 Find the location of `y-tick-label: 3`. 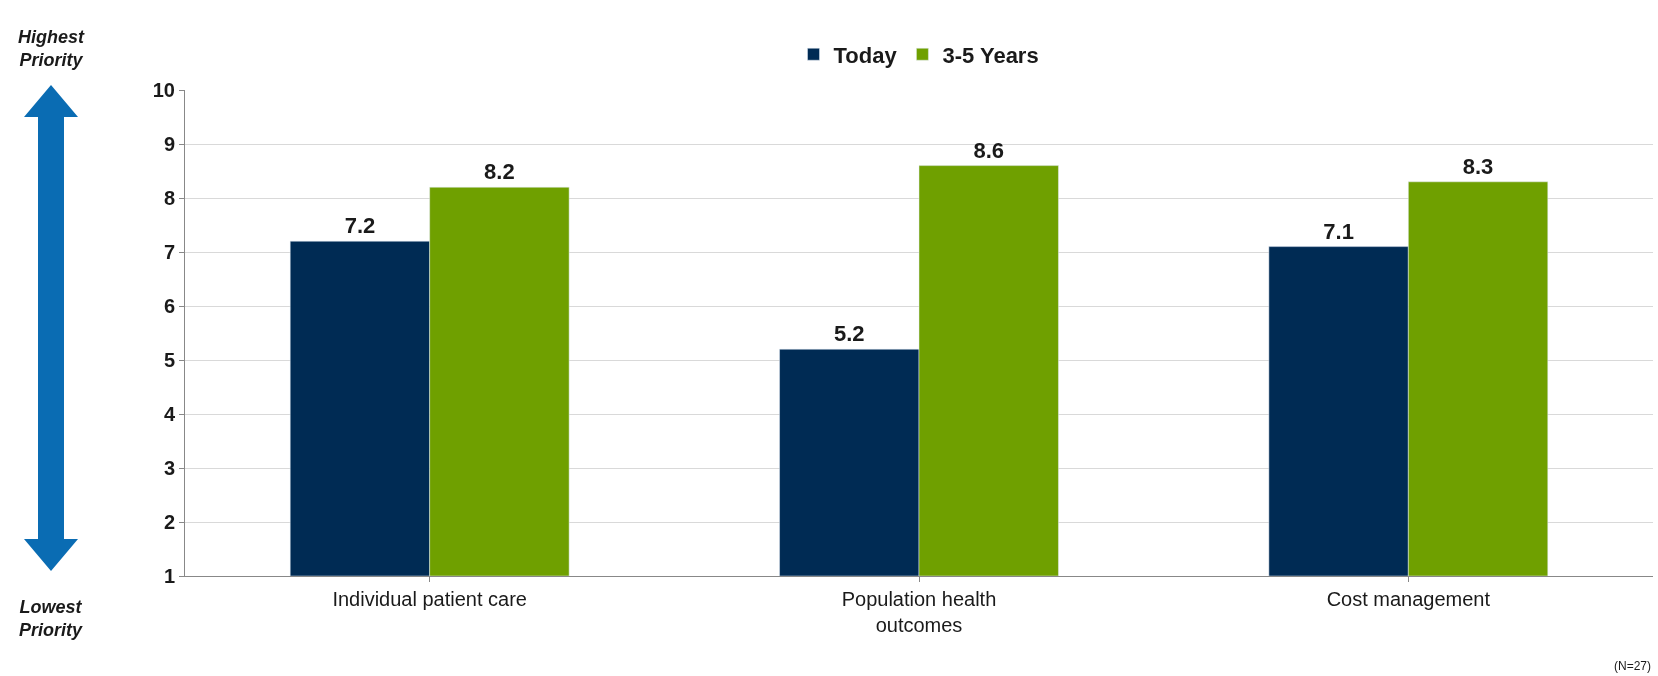

y-tick-label: 3 is located at coordinates (169, 468).